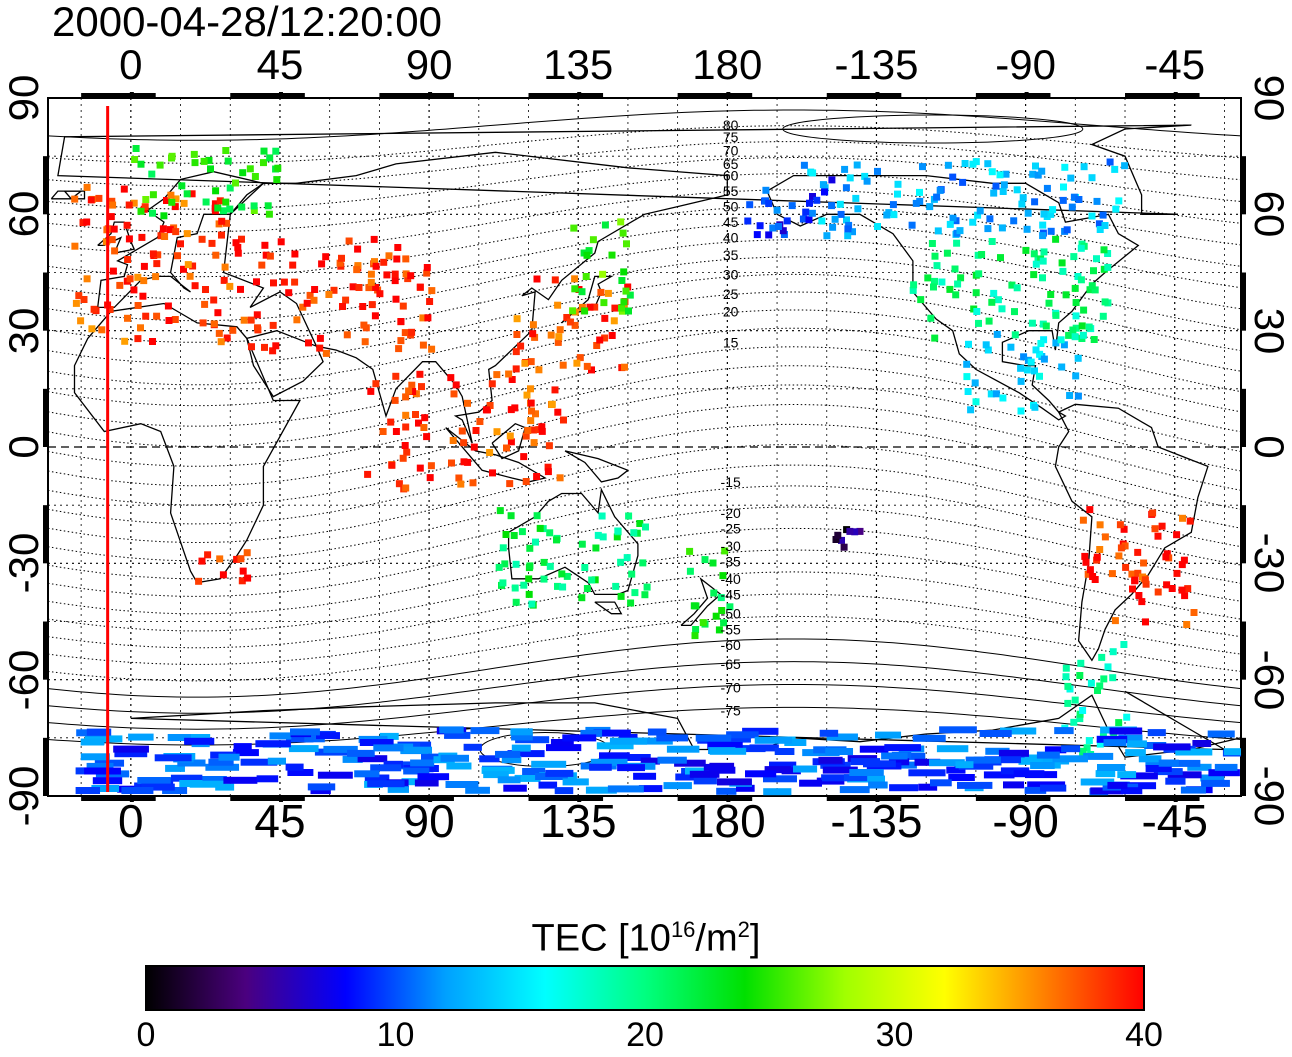 Image resolution: width=1292 pixels, height=1057 pixels. What do you see at coordinates (860, 531) in the screenshot?
I see `tec-patch-pacific-south` at bounding box center [860, 531].